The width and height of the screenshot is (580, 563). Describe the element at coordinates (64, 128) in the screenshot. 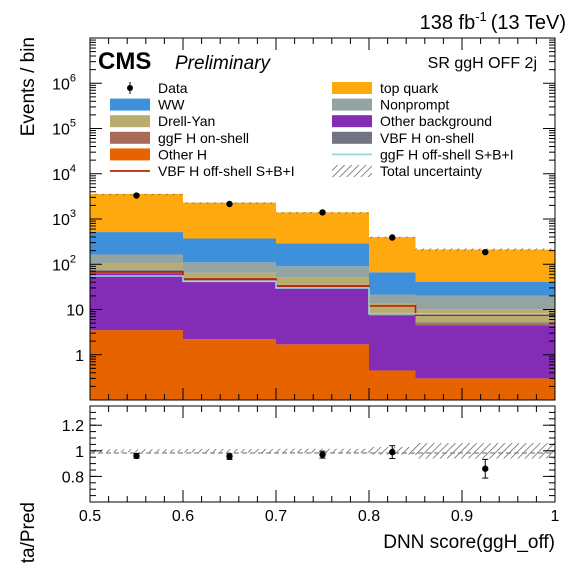

I see `y-tick-label: 10⁵` at that location.